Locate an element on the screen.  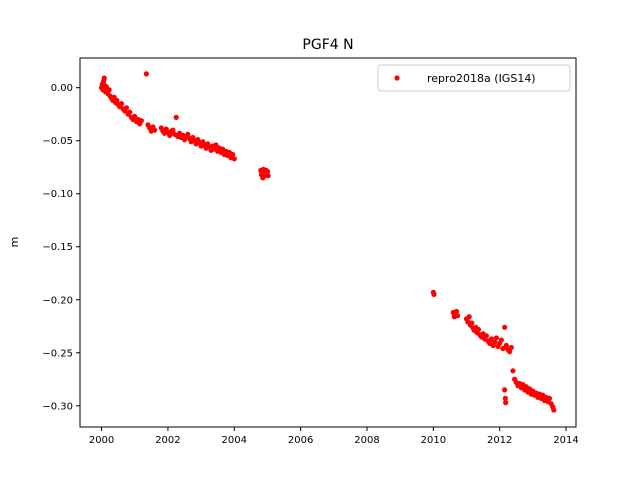
y-tick-label: −0.25 is located at coordinates (57, 353).